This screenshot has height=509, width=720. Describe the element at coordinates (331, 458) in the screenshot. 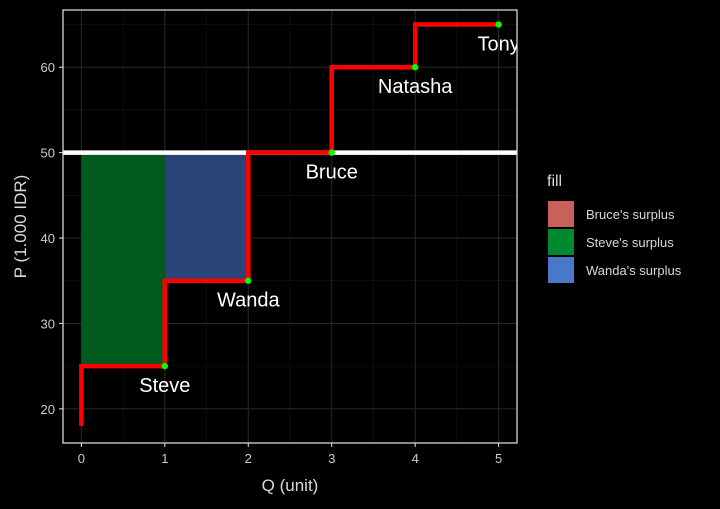

I see `x-tick-label-3: 3` at that location.